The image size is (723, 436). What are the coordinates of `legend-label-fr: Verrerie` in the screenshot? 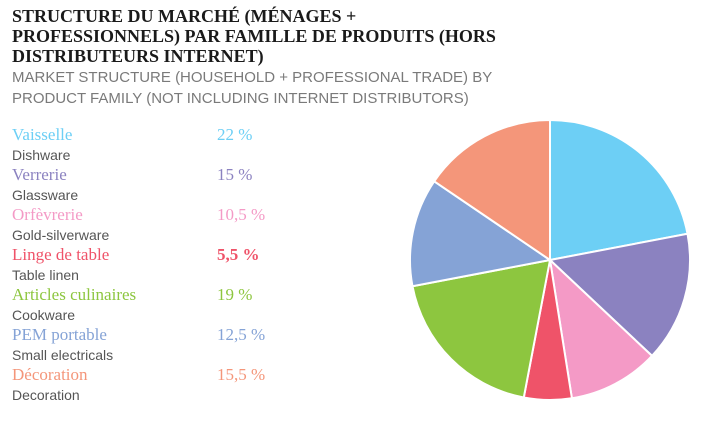 It's located at (39, 174).